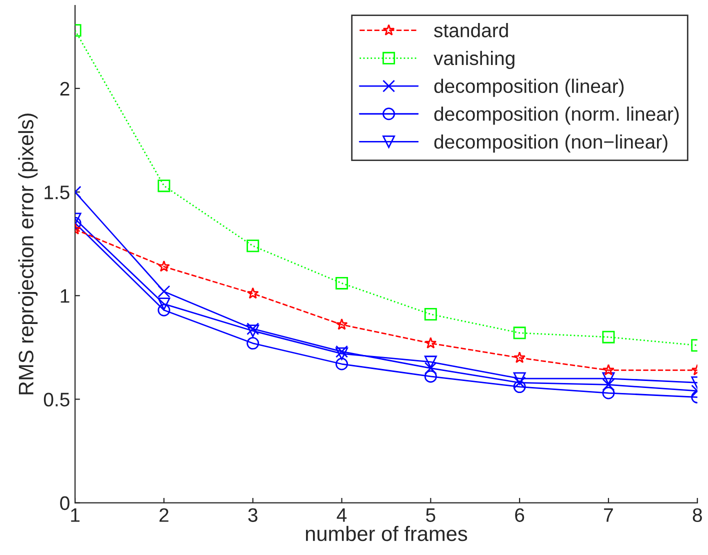 Image resolution: width=708 pixels, height=555 pixels. I want to click on x-tick-label: 3, so click(253, 515).